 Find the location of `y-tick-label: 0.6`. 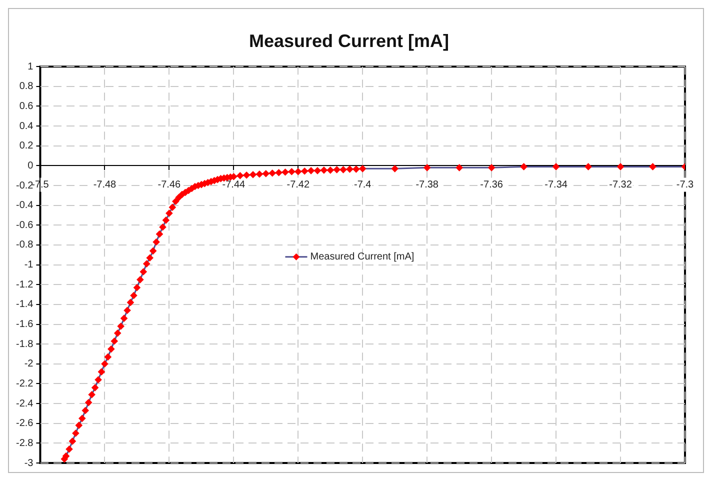

y-tick-label: 0.6 is located at coordinates (26, 106).